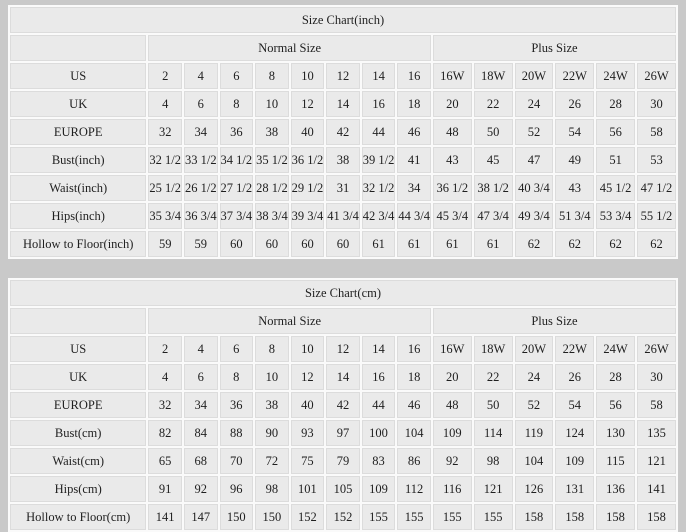  What do you see at coordinates (414, 433) in the screenshot?
I see `table-cell: 104` at bounding box center [414, 433].